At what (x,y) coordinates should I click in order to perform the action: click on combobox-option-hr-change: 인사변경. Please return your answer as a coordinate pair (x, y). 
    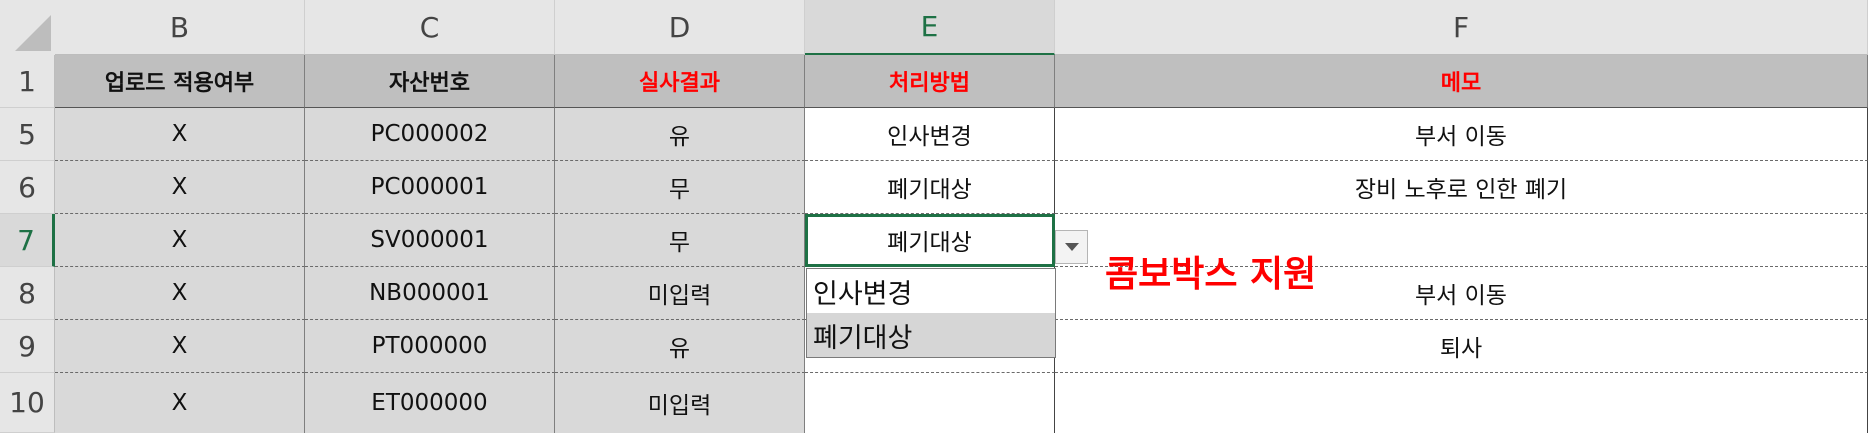
    Looking at the image, I should click on (863, 294).